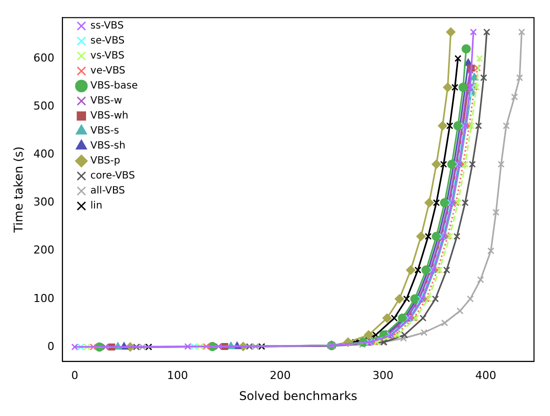 The height and width of the screenshot is (416, 550). What do you see at coordinates (18, 190) in the screenshot?
I see `y-axis-title: Time taken (s)` at bounding box center [18, 190].